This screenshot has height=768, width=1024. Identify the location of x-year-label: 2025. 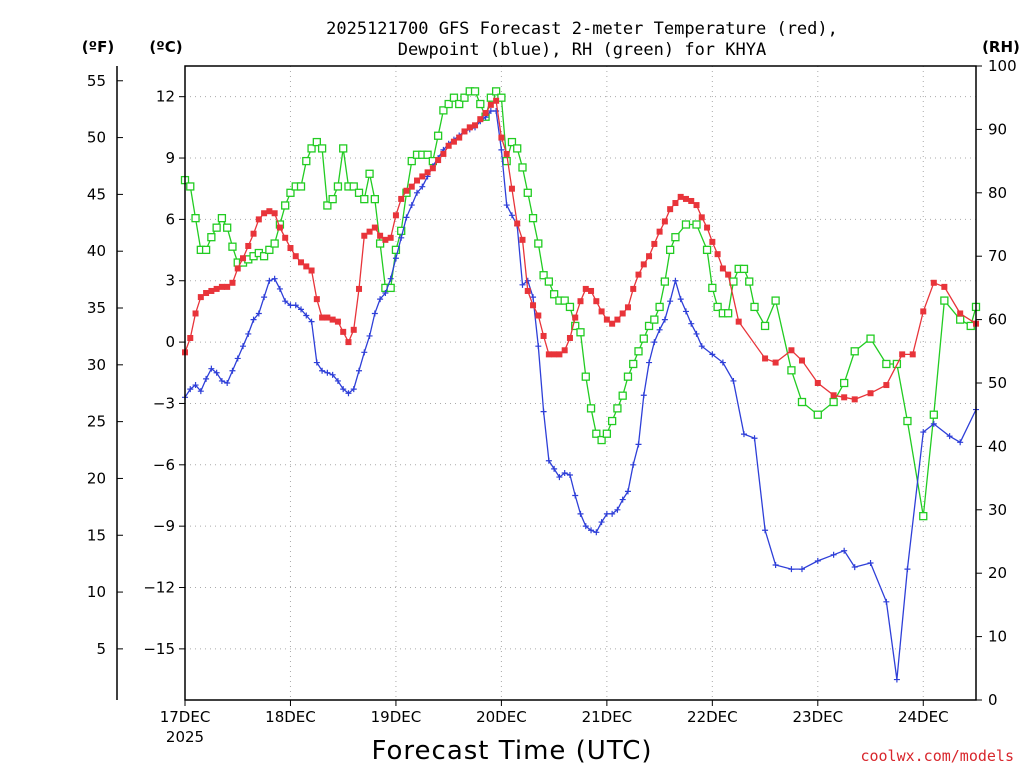
(185, 737).